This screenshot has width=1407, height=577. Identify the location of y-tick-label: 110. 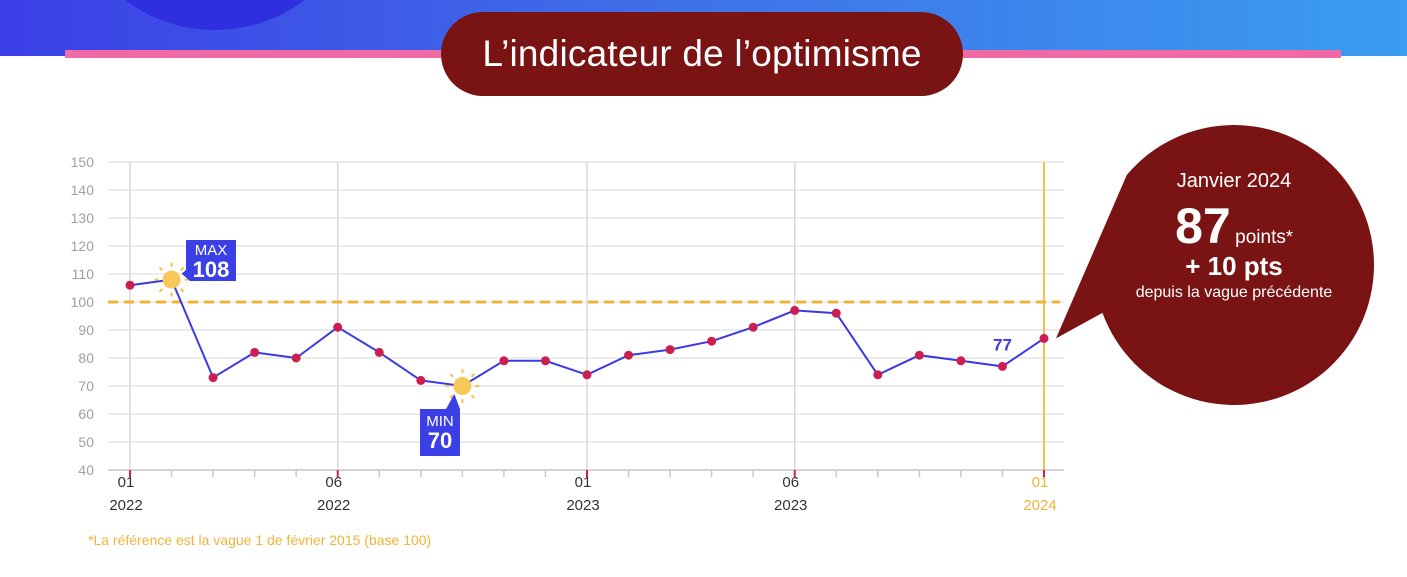
(83, 274).